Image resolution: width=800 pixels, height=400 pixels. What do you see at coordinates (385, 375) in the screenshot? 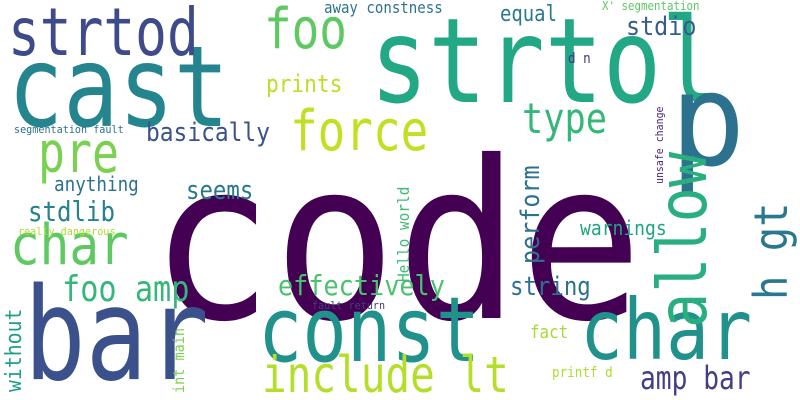
I see `word-include-lt: include lt` at bounding box center [385, 375].